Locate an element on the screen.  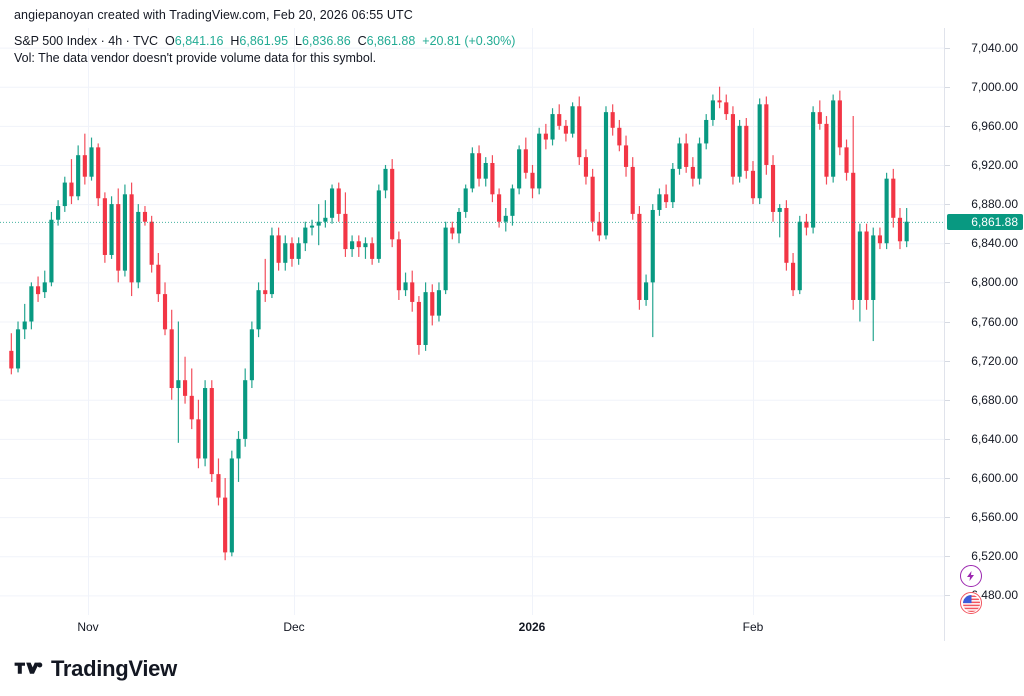
price-tick-label: 7,000.00 is located at coordinates (994, 86).